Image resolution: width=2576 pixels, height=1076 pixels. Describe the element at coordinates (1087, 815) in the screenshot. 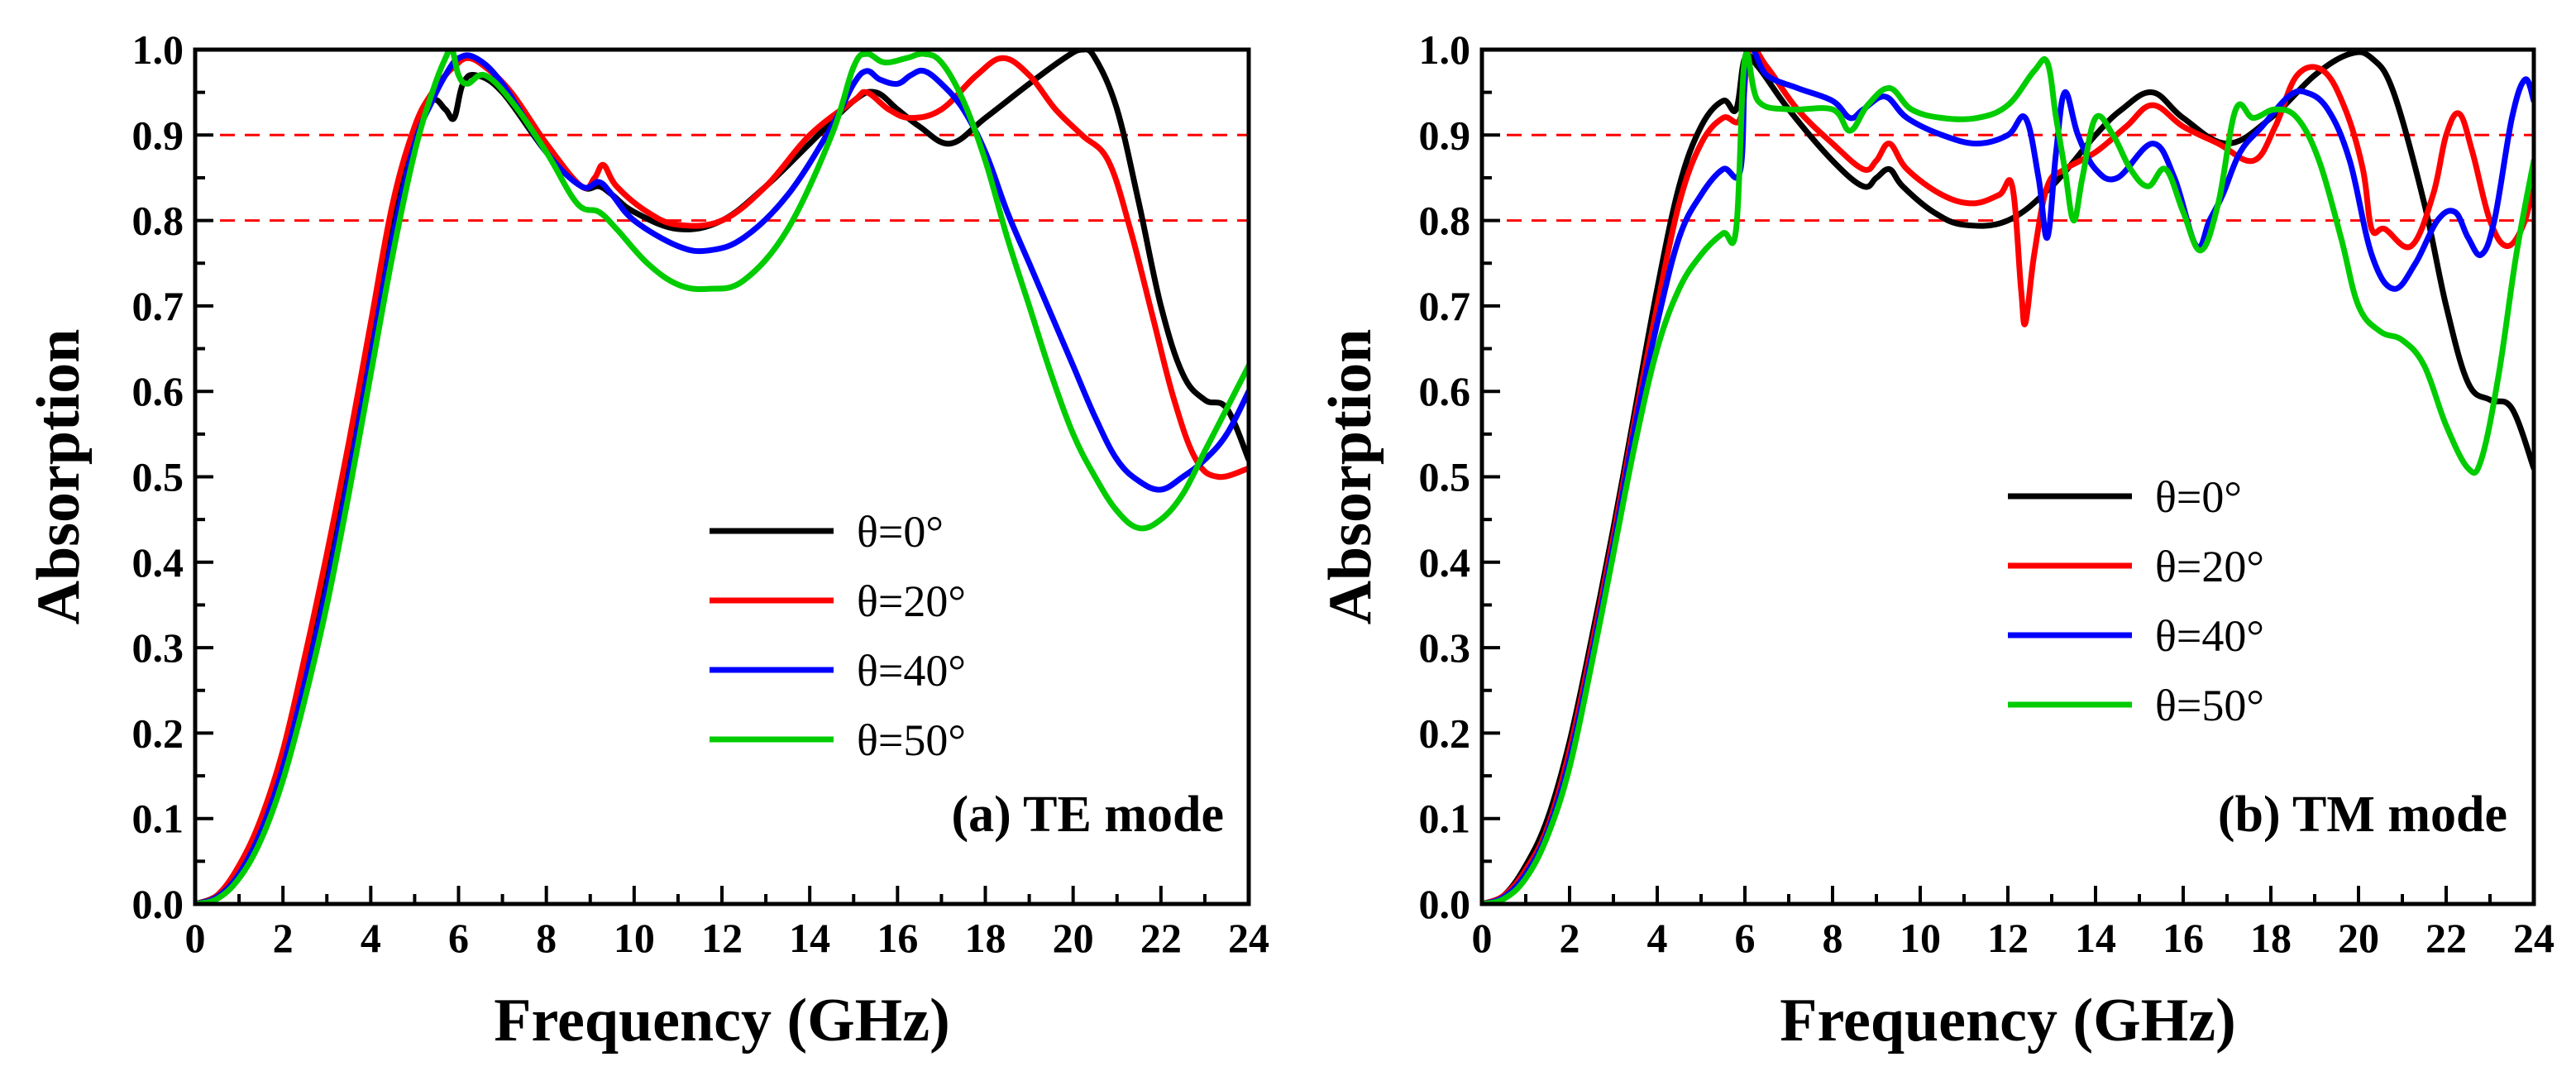

I see `panel-label: (a) TE mode` at that location.